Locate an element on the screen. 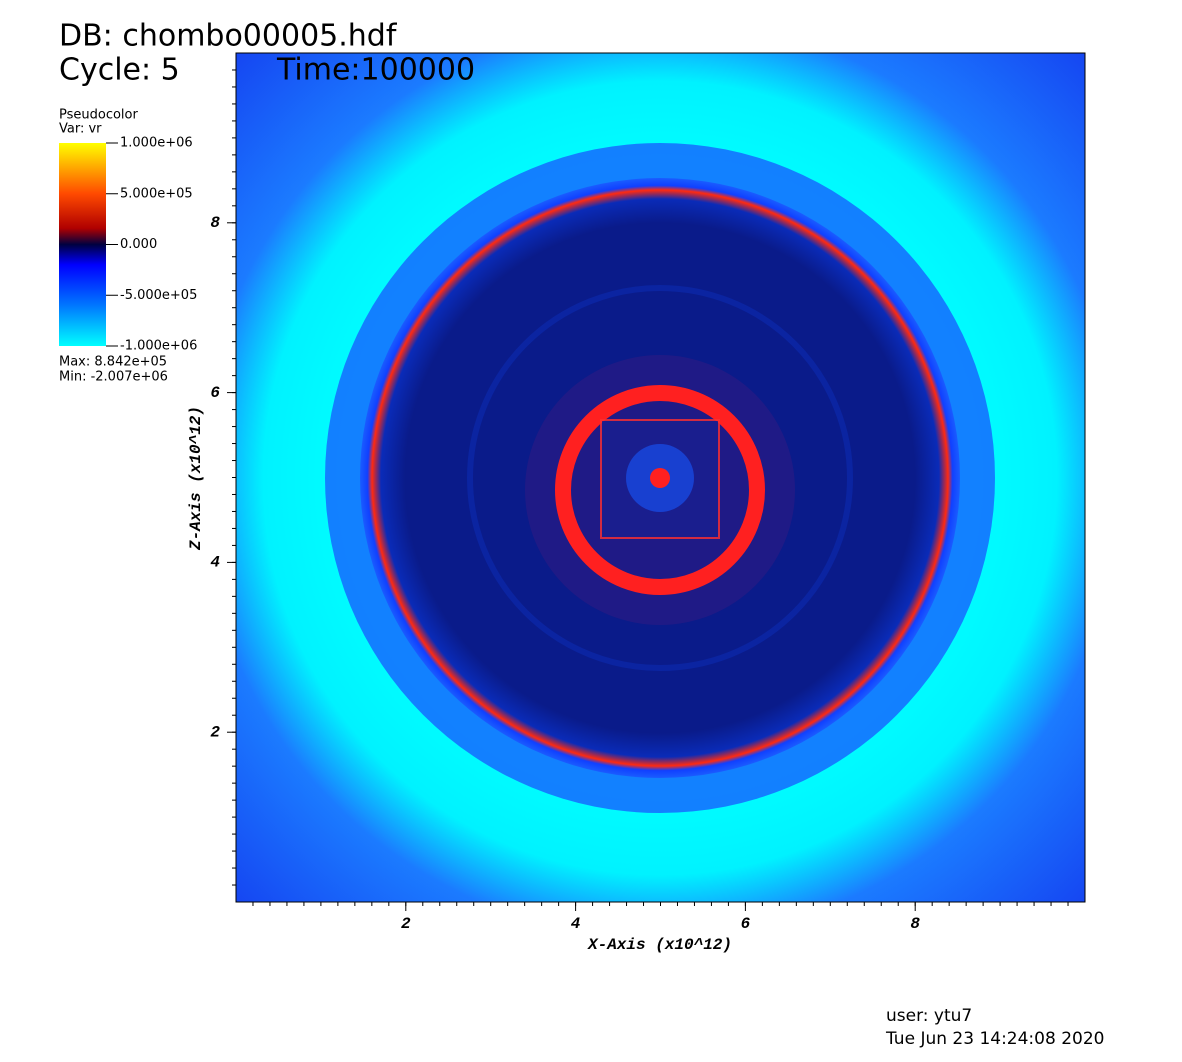 This screenshot has width=1182, height=1062. x-tick-label: 2 is located at coordinates (406, 924).